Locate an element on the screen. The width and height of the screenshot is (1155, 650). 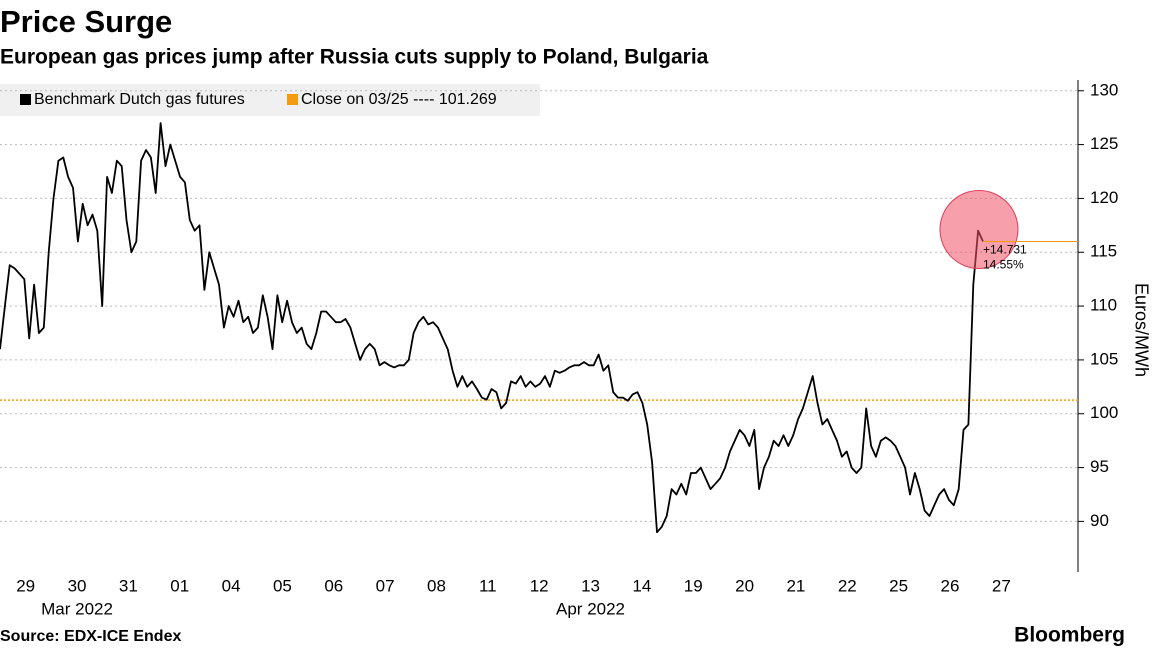
month-label: Mar 2022 is located at coordinates (77, 608).